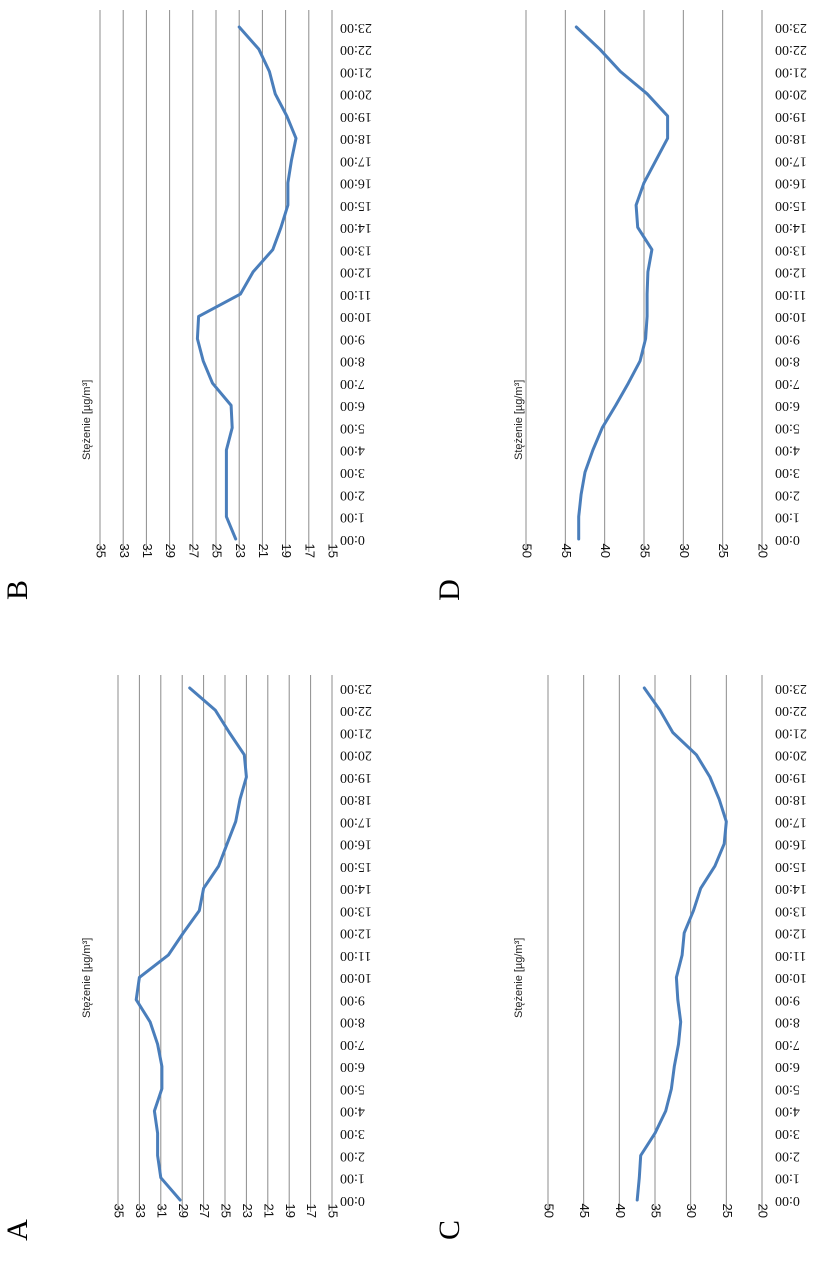 Image resolution: width=832 pixels, height=1266 pixels. What do you see at coordinates (356, 821) in the screenshot?
I see `x-tick-label-a-17: 17:00` at bounding box center [356, 821].